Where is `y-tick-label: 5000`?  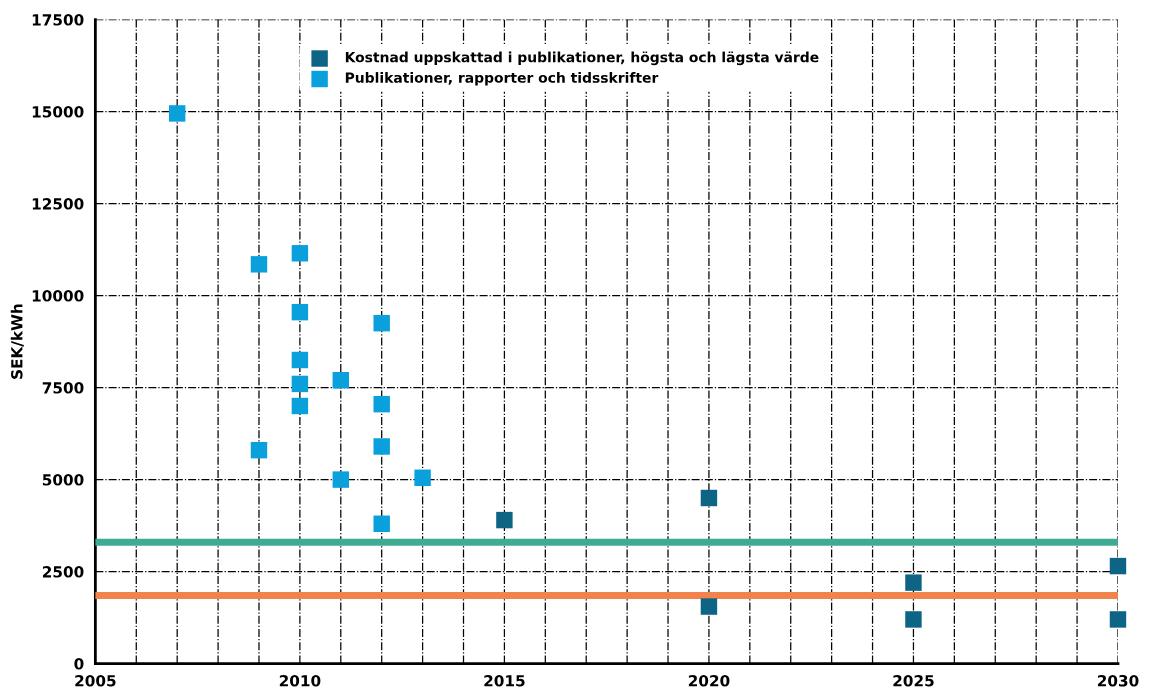
y-tick-label: 5000 is located at coordinates (63, 480).